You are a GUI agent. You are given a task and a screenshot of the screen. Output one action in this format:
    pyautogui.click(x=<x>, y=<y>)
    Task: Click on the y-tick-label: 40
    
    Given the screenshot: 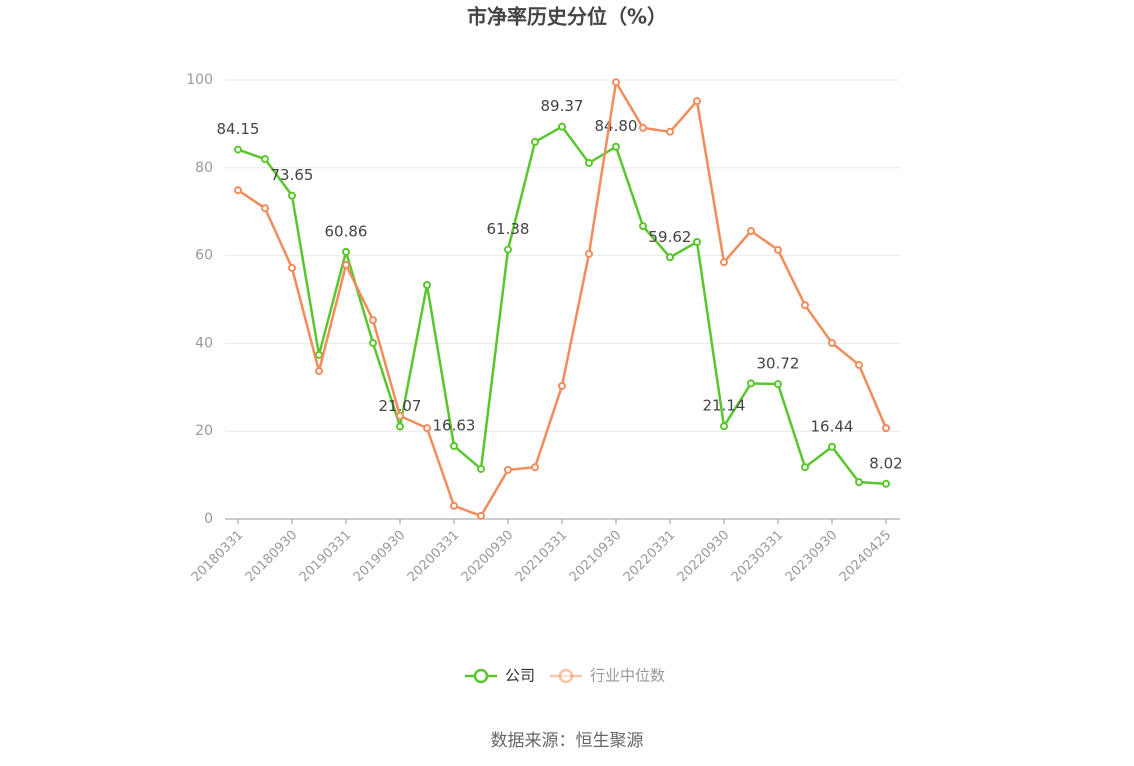 What is the action you would take?
    pyautogui.click(x=204, y=343)
    